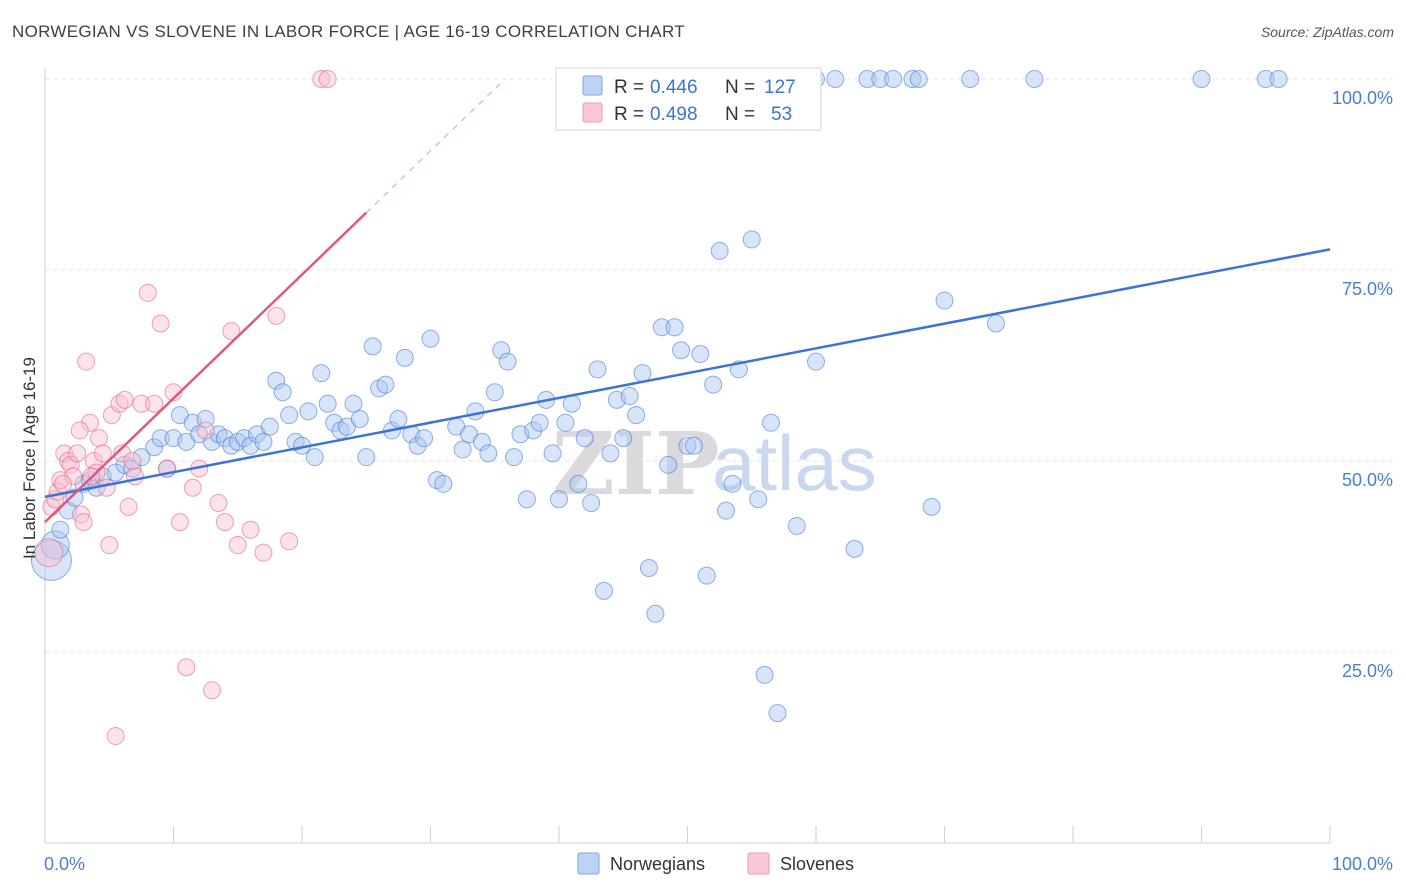 This screenshot has width=1406, height=892. I want to click on bottom-legend-label-norwegians: Norwegians, so click(657, 864).